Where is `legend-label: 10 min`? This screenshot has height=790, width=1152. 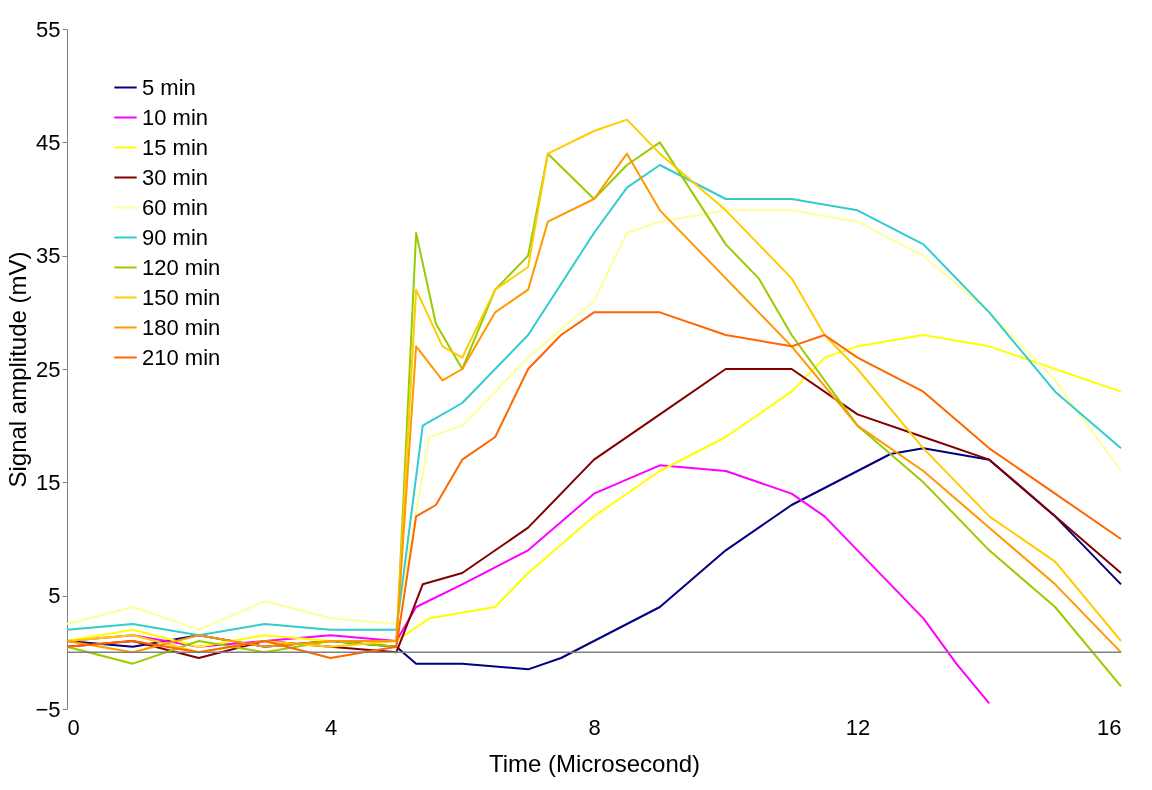
legend-label: 10 min is located at coordinates (175, 117).